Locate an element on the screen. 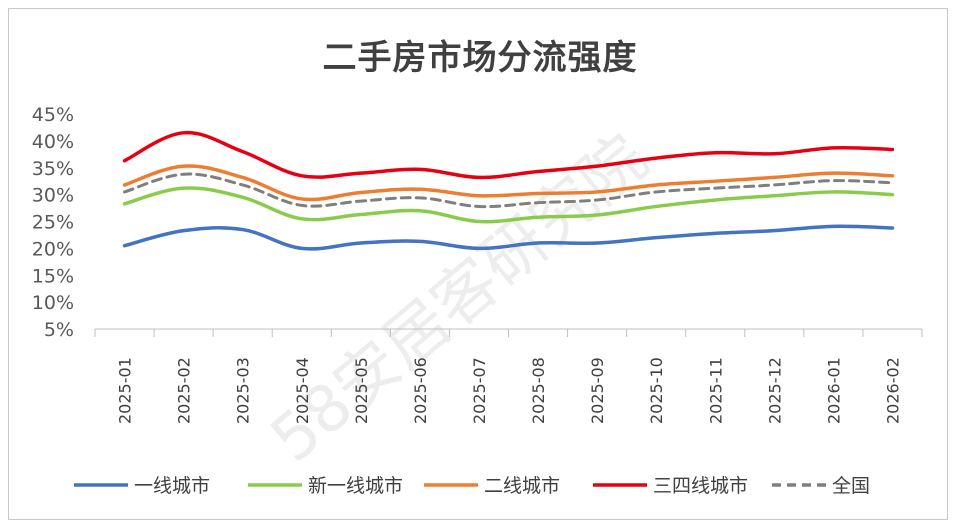 Image resolution: width=960 pixels, height=529 pixels. legend-label-4: 三四线城市 is located at coordinates (700, 486).